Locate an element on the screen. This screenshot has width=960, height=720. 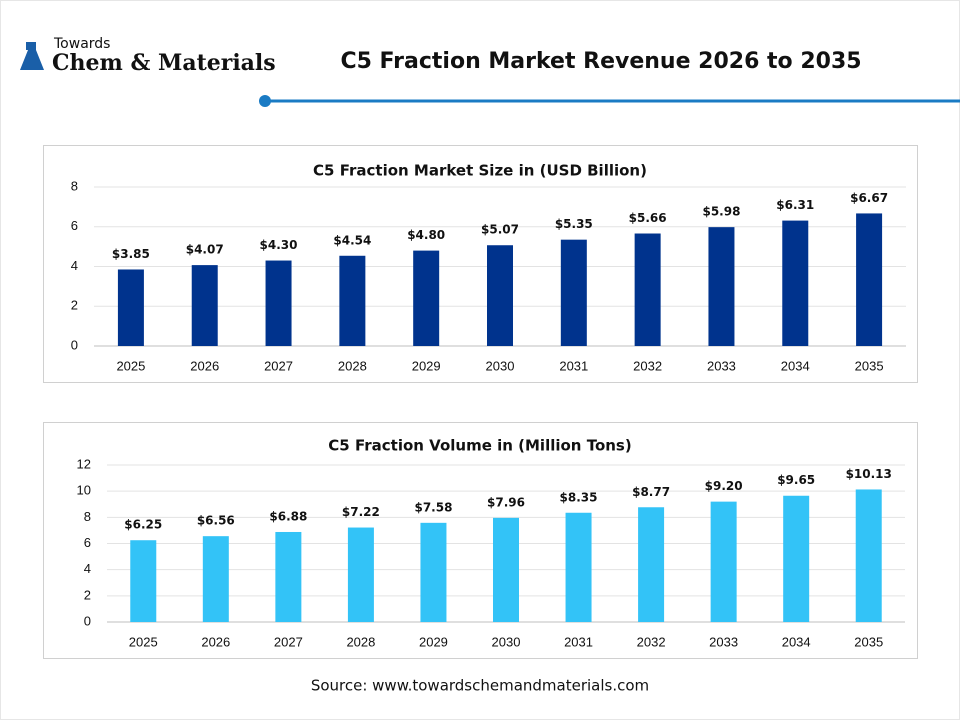
chart-title: C5 Fraction Volume in (Million Tons) is located at coordinates (479, 446).